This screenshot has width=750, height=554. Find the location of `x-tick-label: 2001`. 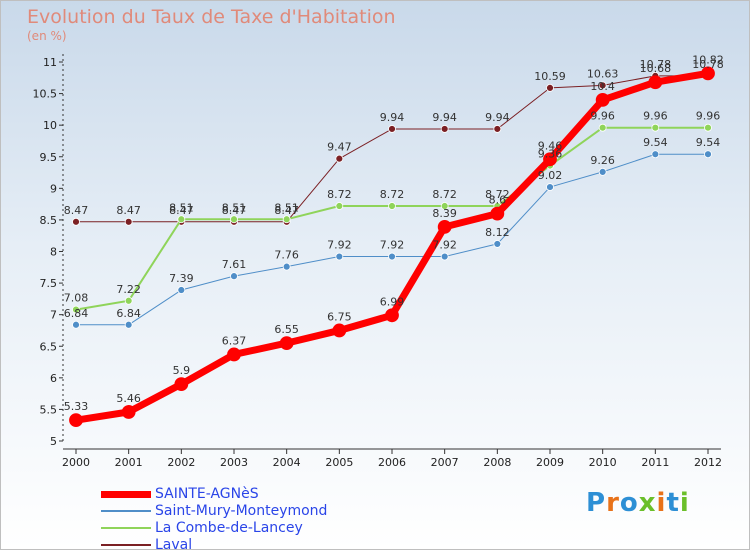

x-tick-label: 2001 is located at coordinates (129, 462).